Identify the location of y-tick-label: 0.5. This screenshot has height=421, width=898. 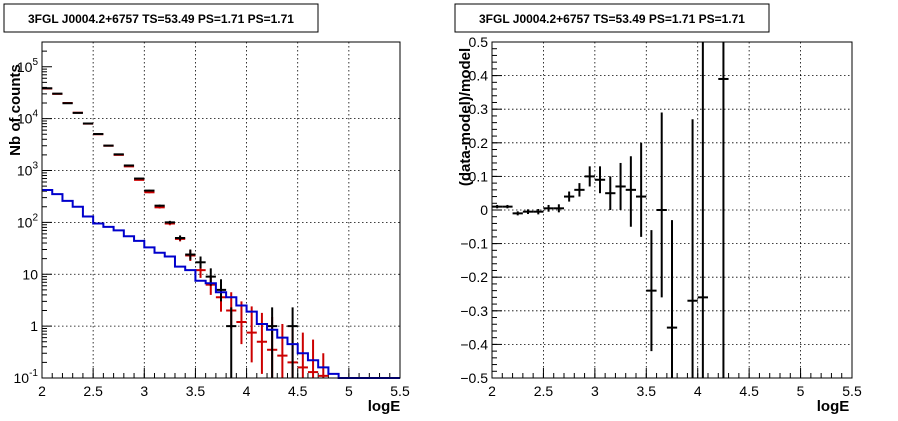
(479, 42).